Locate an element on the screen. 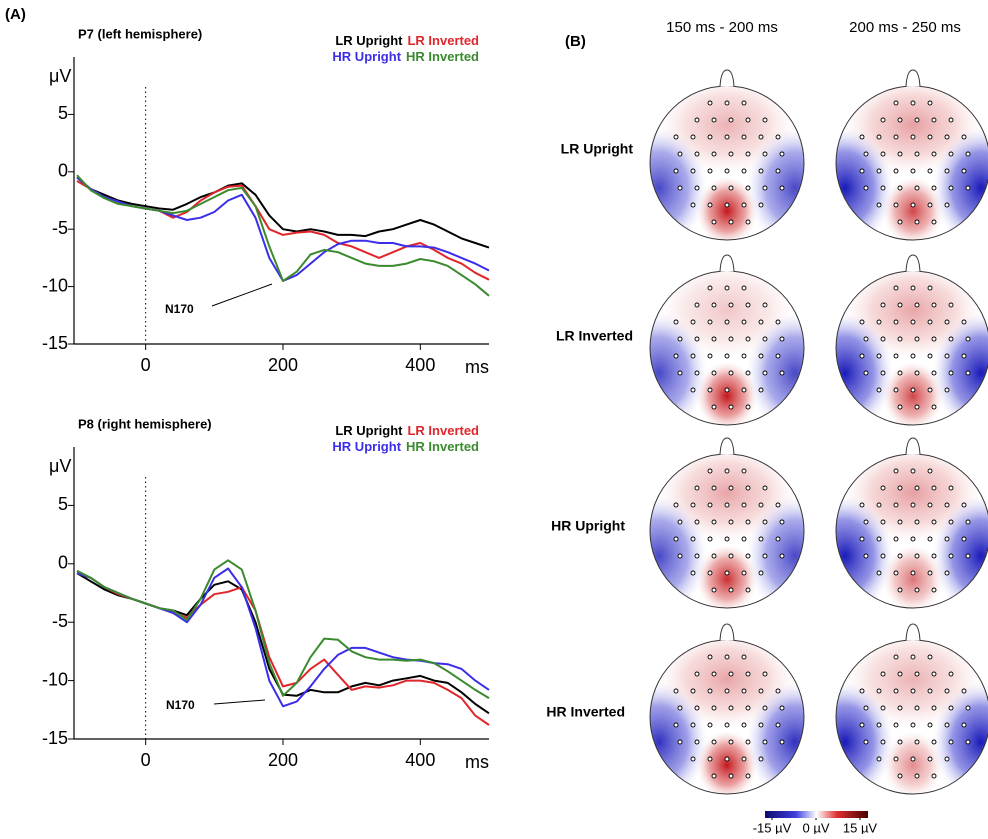 This screenshot has height=839, width=988. y-tick-label: 0 is located at coordinates (63, 171).